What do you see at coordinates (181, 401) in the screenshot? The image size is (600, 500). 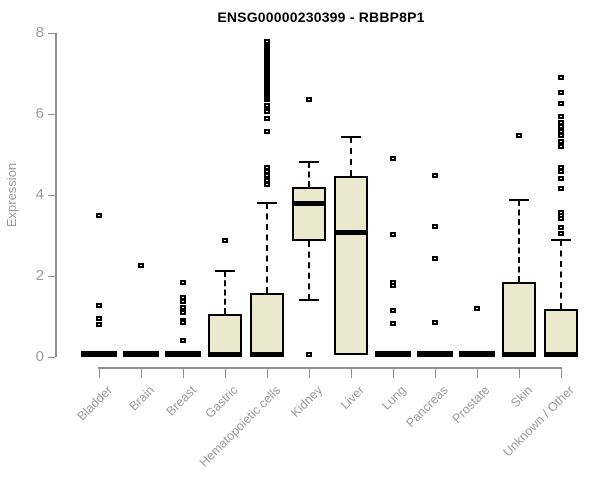 I see `x-category-label: Breast` at bounding box center [181, 401].